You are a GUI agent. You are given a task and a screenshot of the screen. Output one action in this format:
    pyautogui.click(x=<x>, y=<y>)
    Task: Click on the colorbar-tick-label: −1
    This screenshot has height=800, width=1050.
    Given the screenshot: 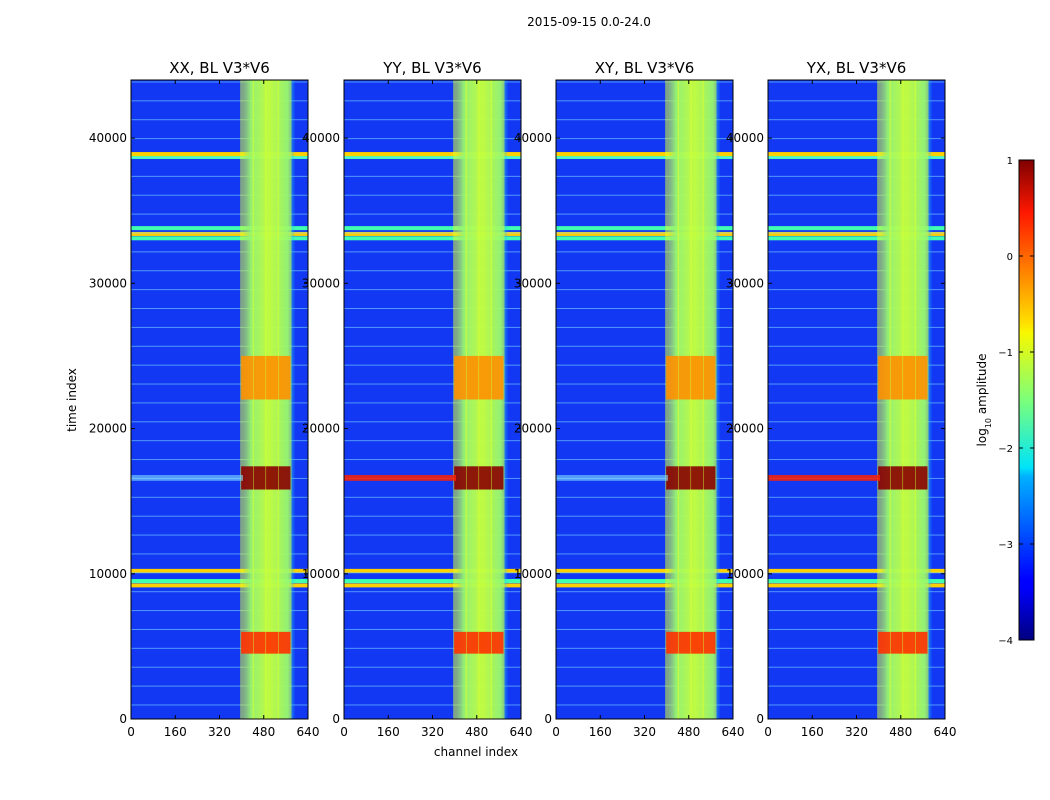 What is the action you would take?
    pyautogui.click(x=1005, y=353)
    